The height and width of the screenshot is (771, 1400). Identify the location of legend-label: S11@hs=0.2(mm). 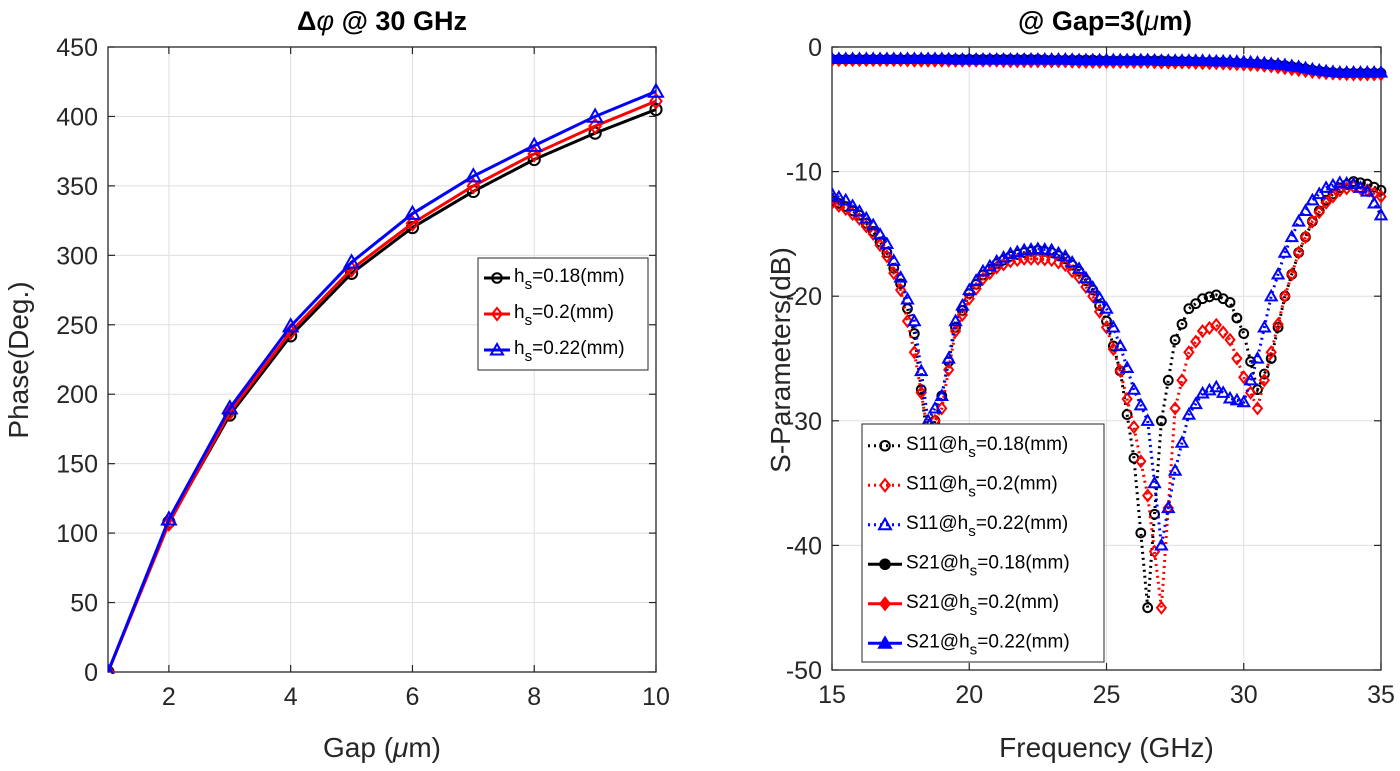
(982, 486).